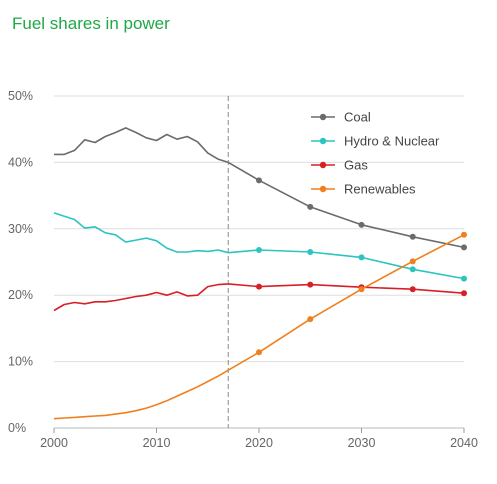 The width and height of the screenshot is (497, 484). What do you see at coordinates (157, 443) in the screenshot?
I see `x-tick-label: 2010` at bounding box center [157, 443].